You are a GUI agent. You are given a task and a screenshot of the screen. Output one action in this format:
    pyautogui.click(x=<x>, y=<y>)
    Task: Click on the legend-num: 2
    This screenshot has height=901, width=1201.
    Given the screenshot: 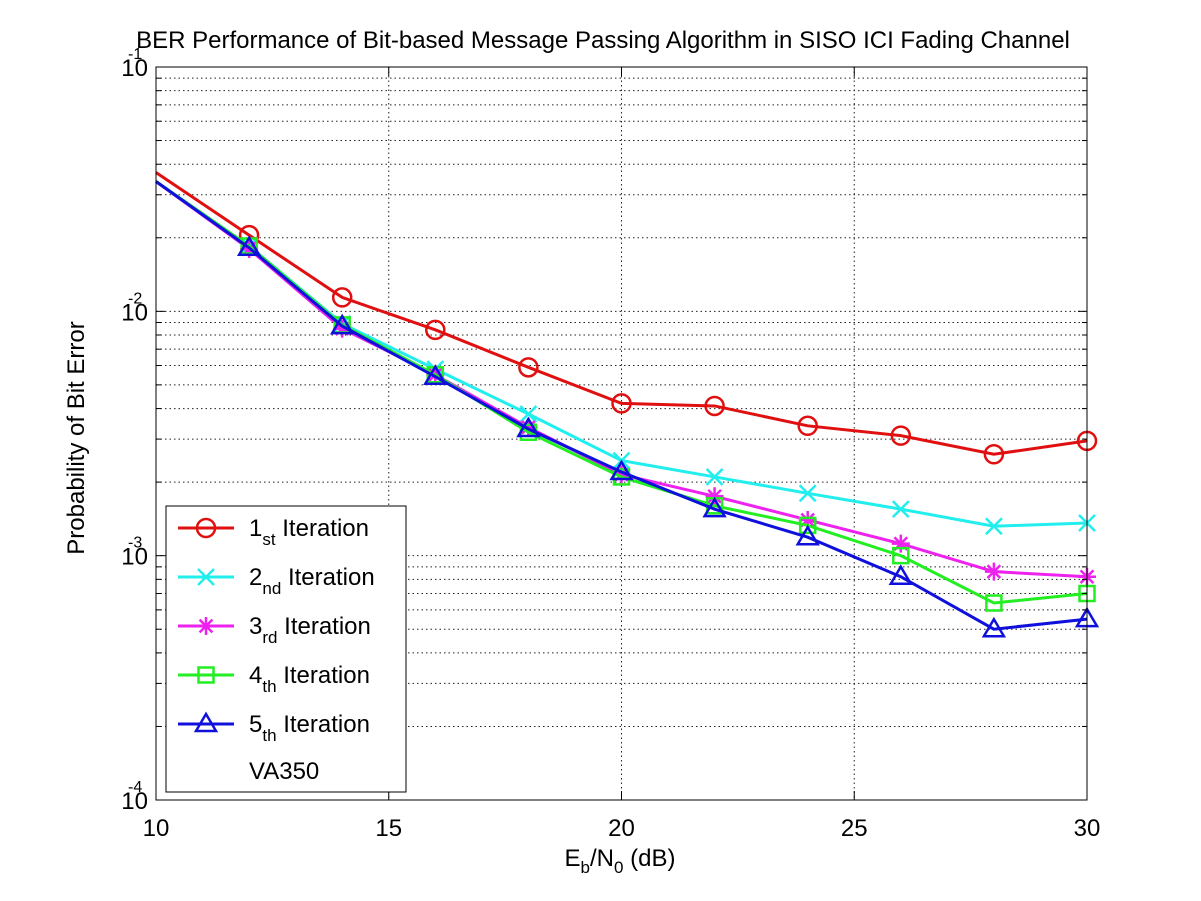 What is the action you would take?
    pyautogui.click(x=255, y=577)
    